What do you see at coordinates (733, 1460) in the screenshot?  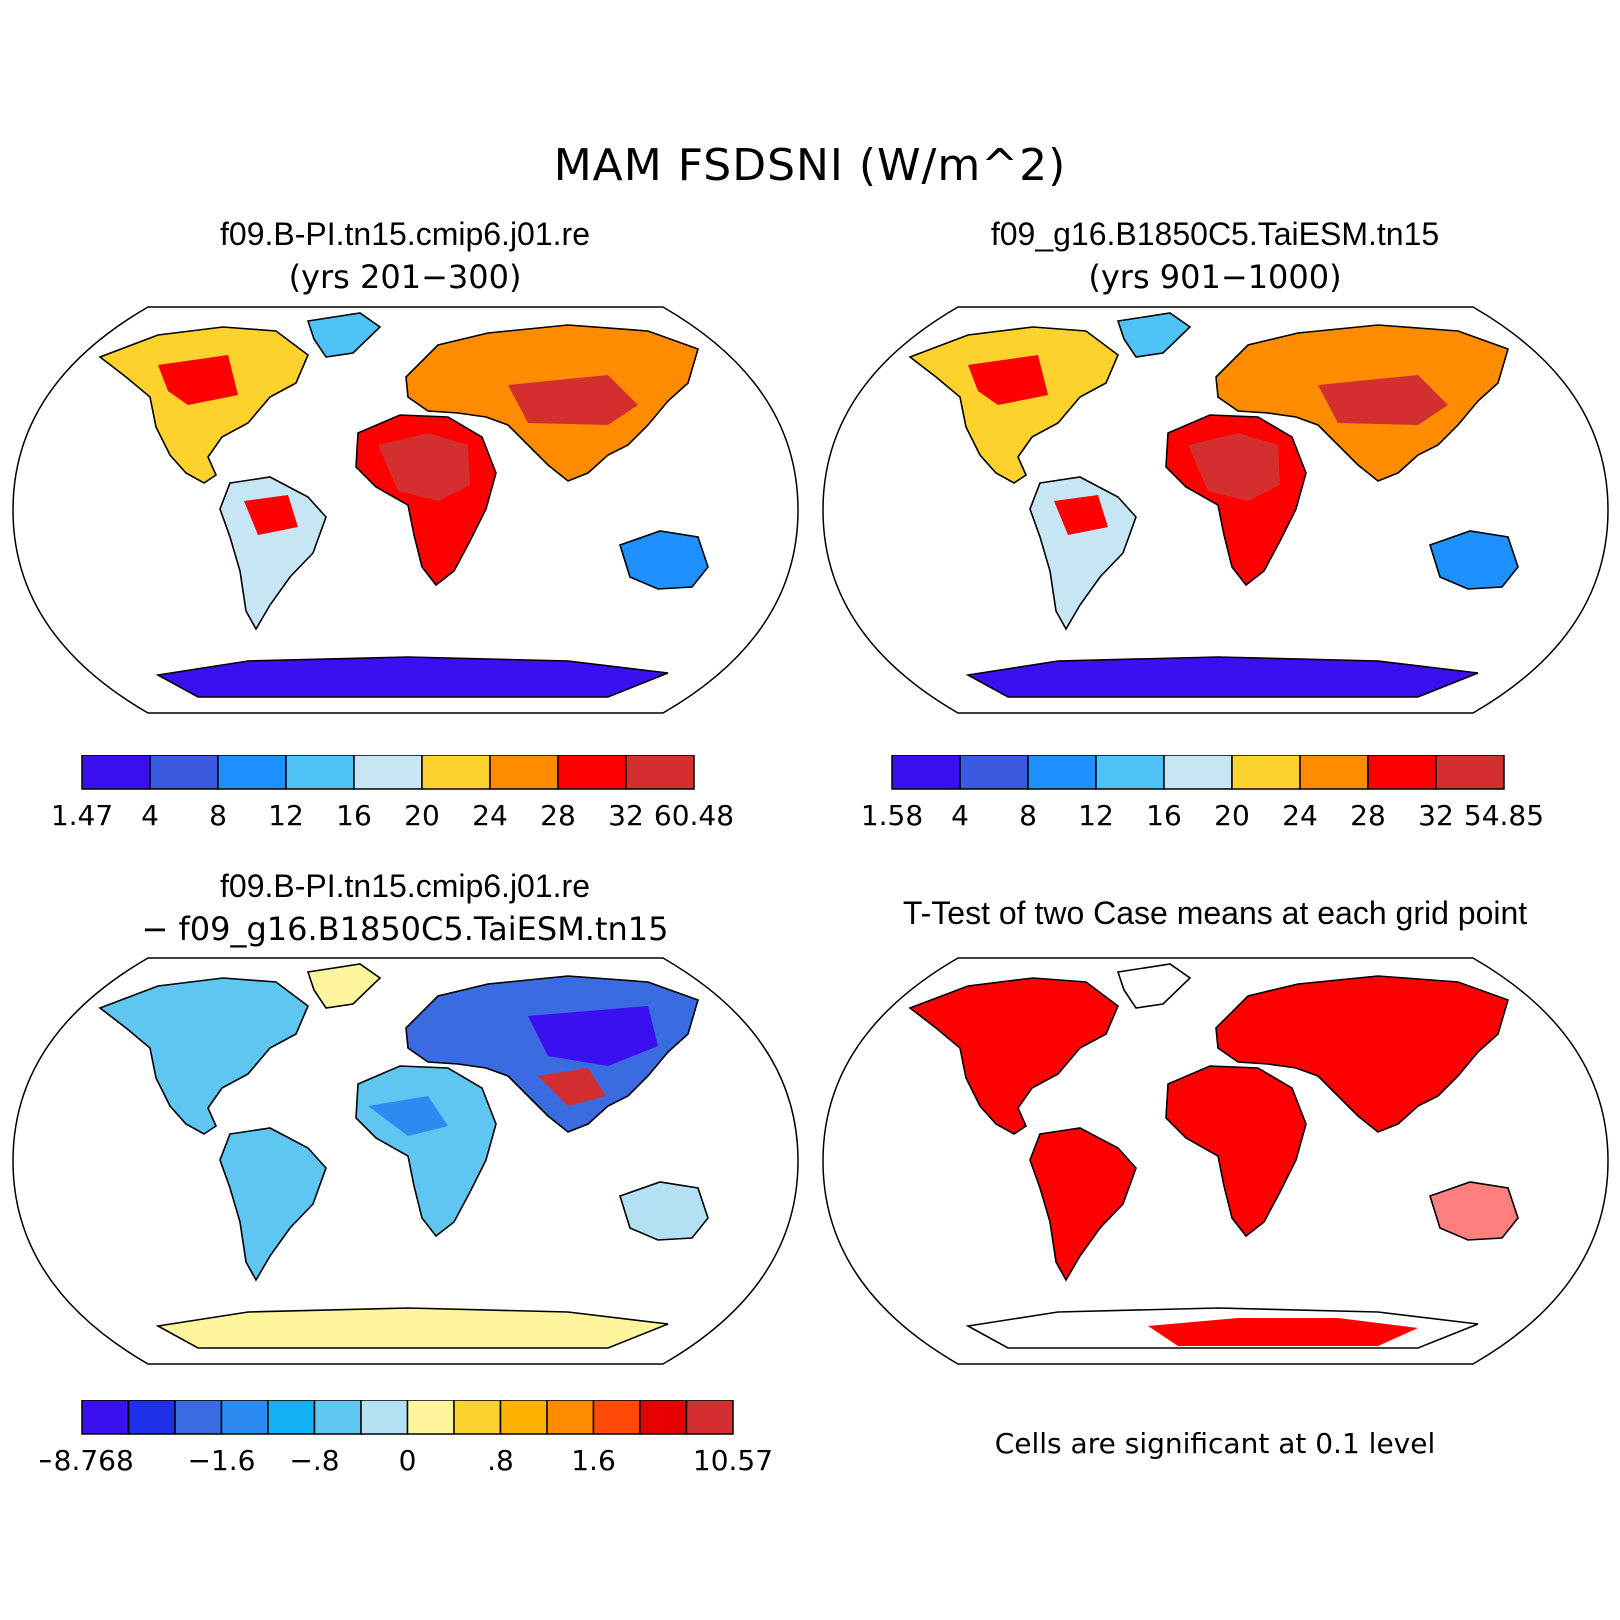 I see `colorbar-tick-label: 10.57` at bounding box center [733, 1460].